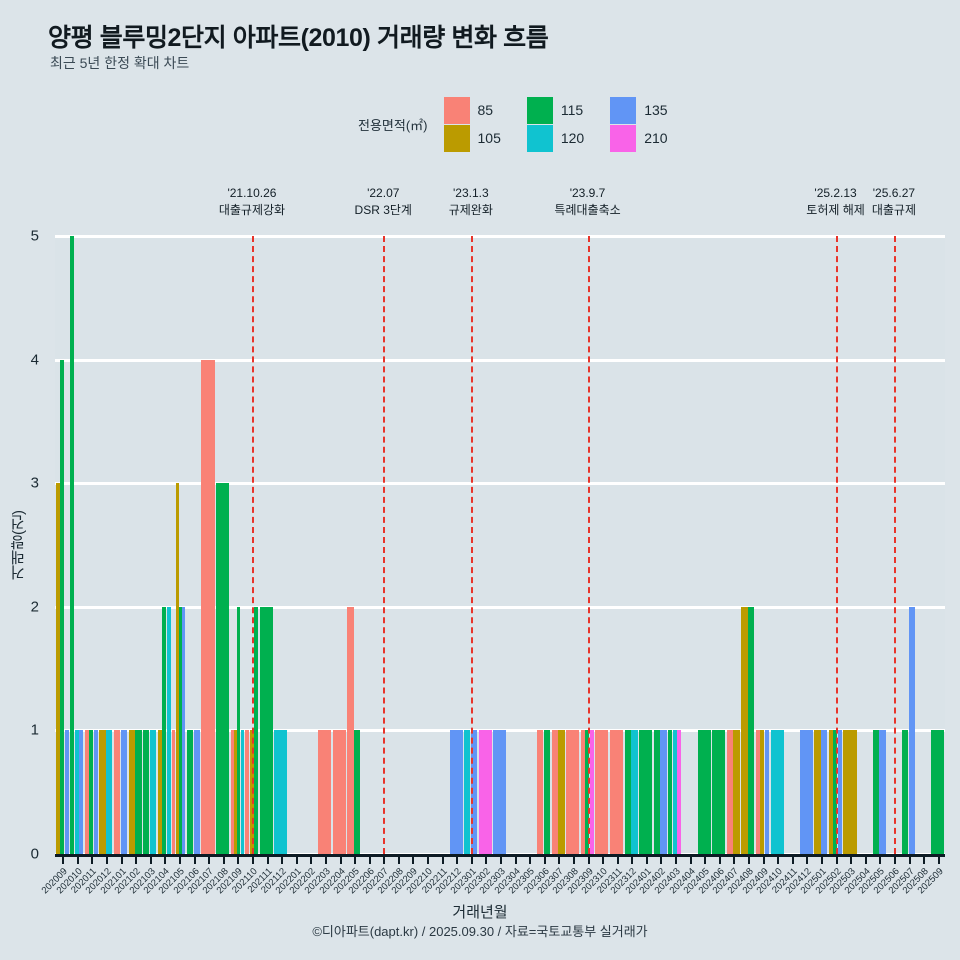  I want to click on legend-item-135: 135, so click(639, 110).